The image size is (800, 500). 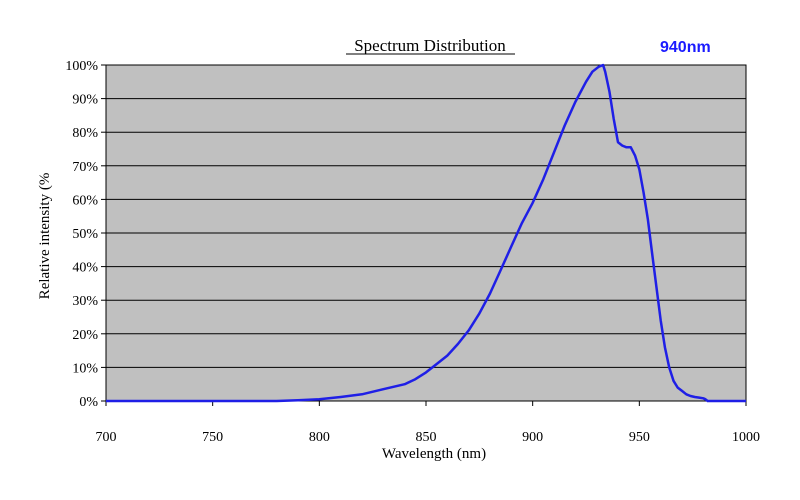 I want to click on y-tick-label: 60%, so click(x=85, y=200).